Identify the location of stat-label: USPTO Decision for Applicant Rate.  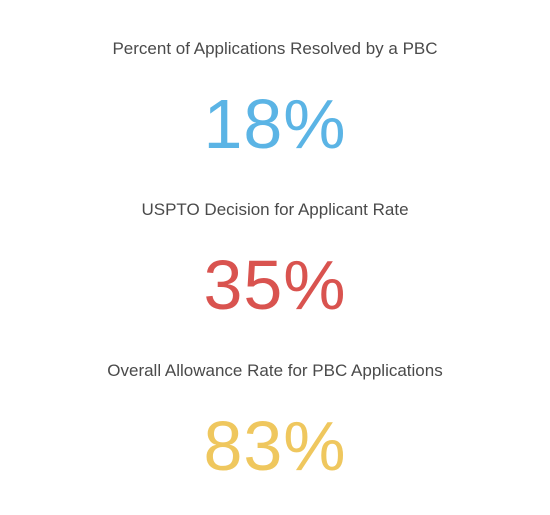
(275, 209).